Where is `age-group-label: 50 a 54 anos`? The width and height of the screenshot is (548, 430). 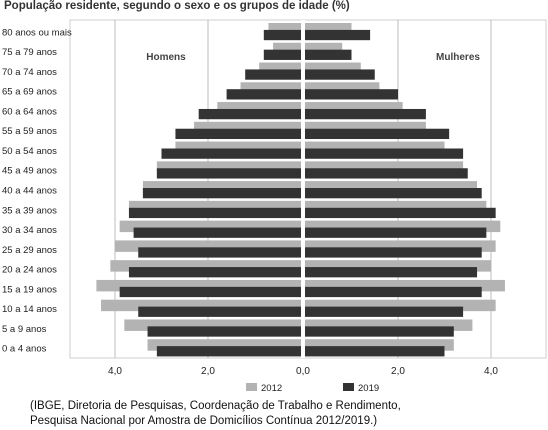 age-group-label: 50 a 54 anos is located at coordinates (29, 151).